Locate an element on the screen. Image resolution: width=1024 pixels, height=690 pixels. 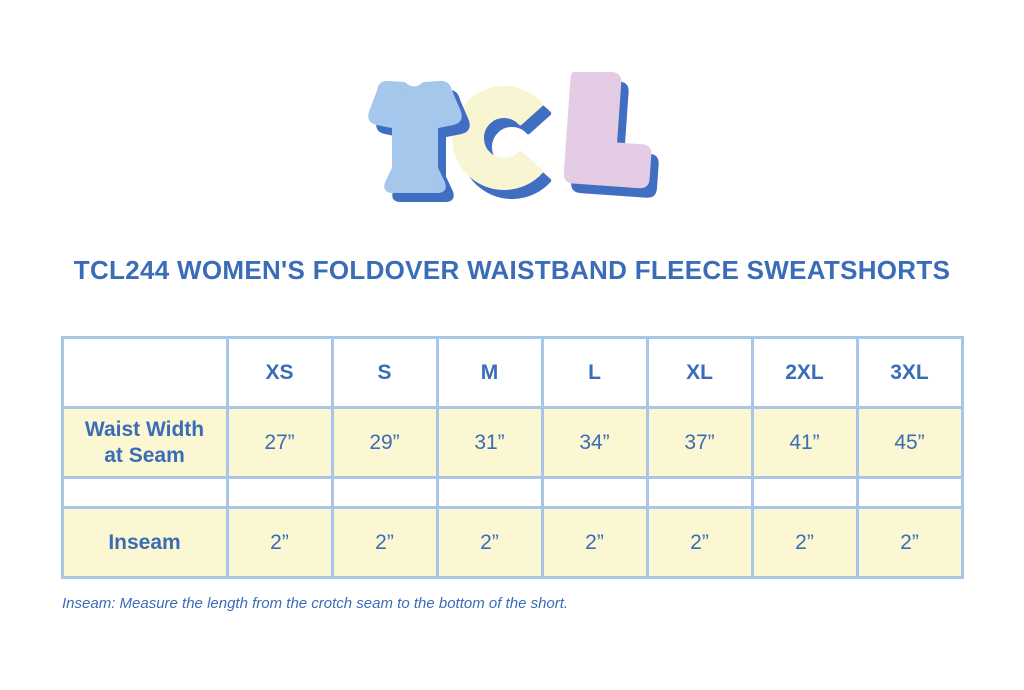
measurement-cell: 45” is located at coordinates (909, 442).